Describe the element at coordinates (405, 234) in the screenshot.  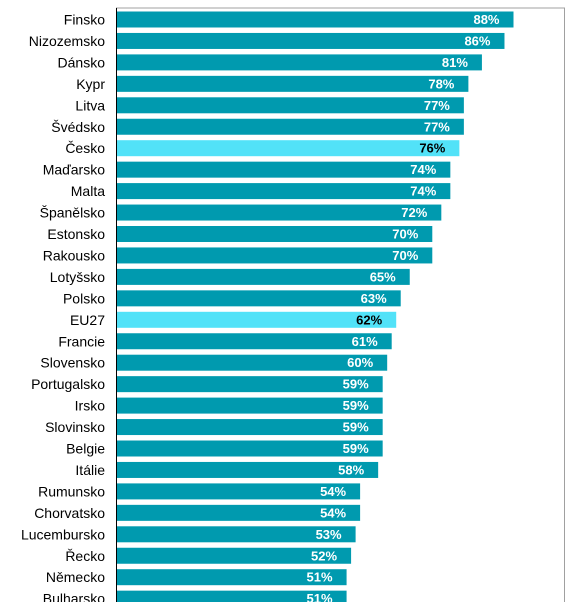
I see `data-label-10: 70%` at that location.